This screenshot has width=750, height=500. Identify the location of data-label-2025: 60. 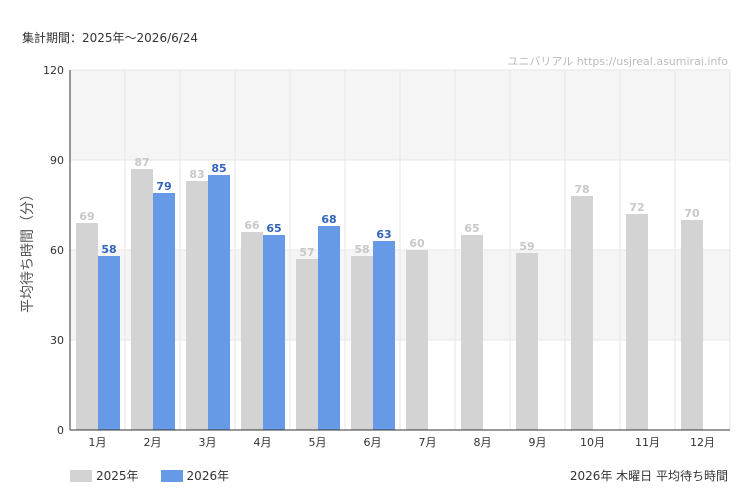
(417, 243).